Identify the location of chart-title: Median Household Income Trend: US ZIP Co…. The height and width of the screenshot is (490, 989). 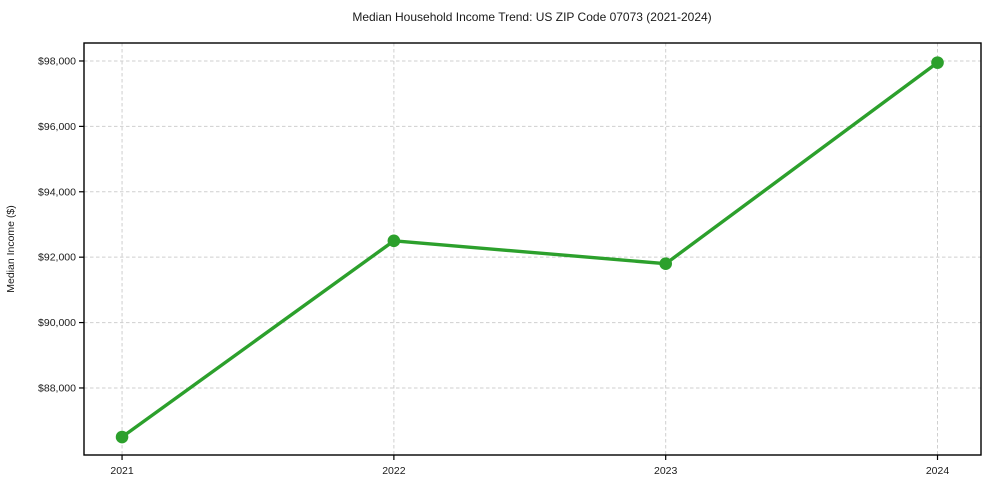
(531, 17).